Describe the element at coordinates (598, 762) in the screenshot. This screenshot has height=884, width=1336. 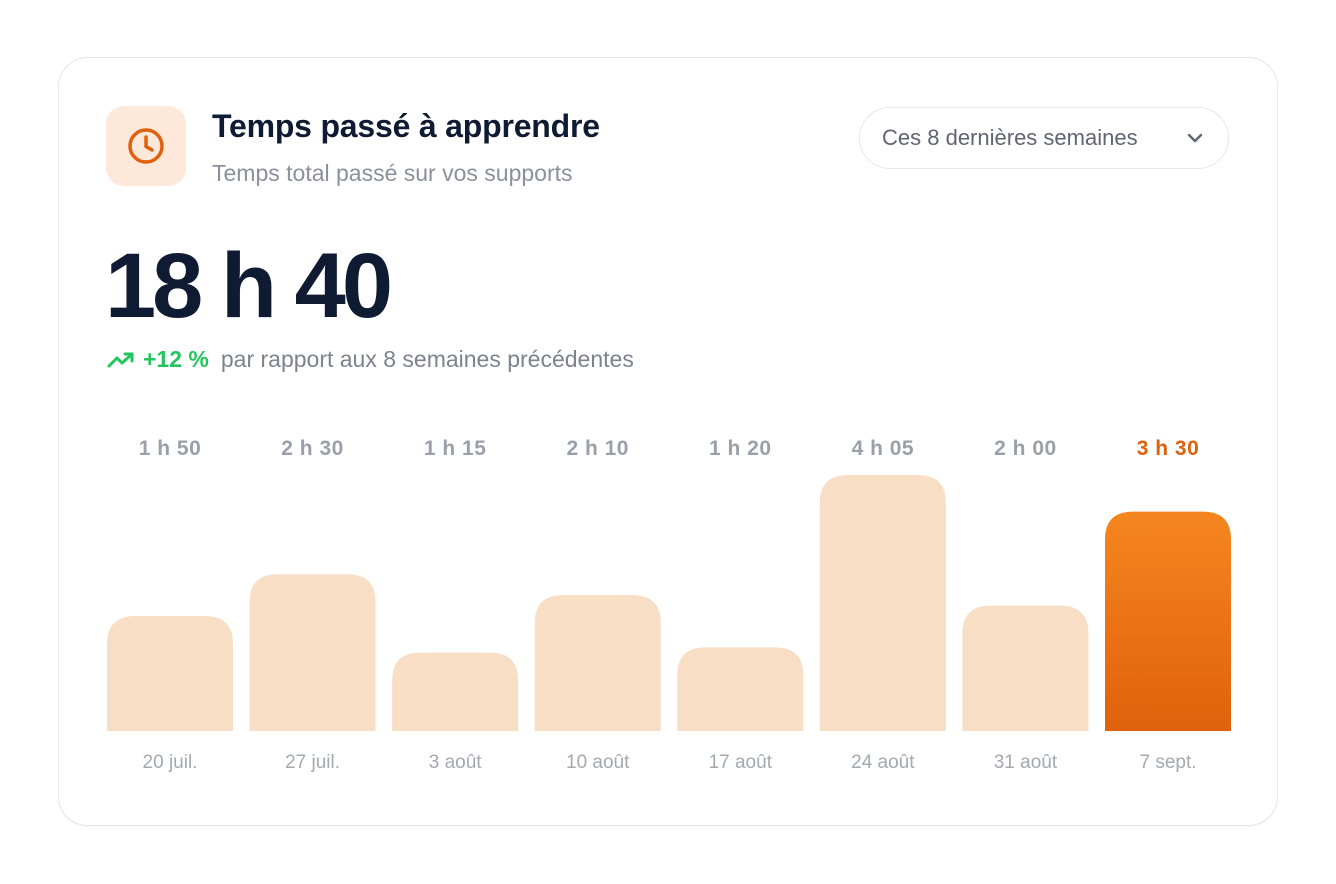
I see `x-tick-label: 10 août` at that location.